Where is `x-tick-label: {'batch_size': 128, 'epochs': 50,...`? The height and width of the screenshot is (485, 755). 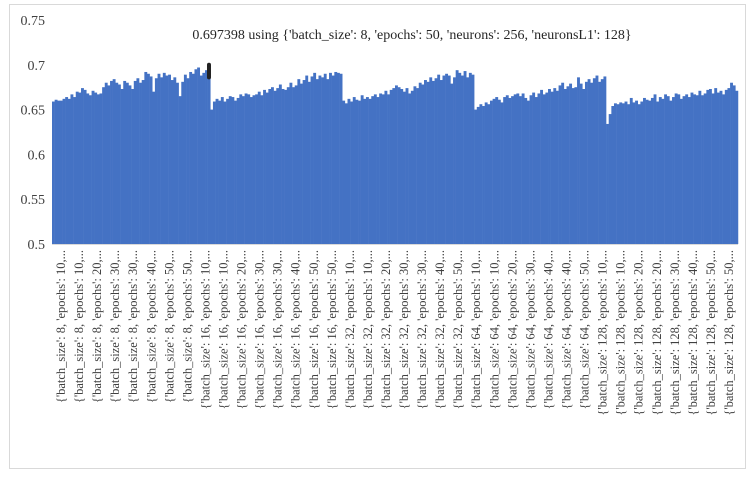
x-tick-label: {'batch_size': 128, 'epochs': 50,... is located at coordinates (711, 333).